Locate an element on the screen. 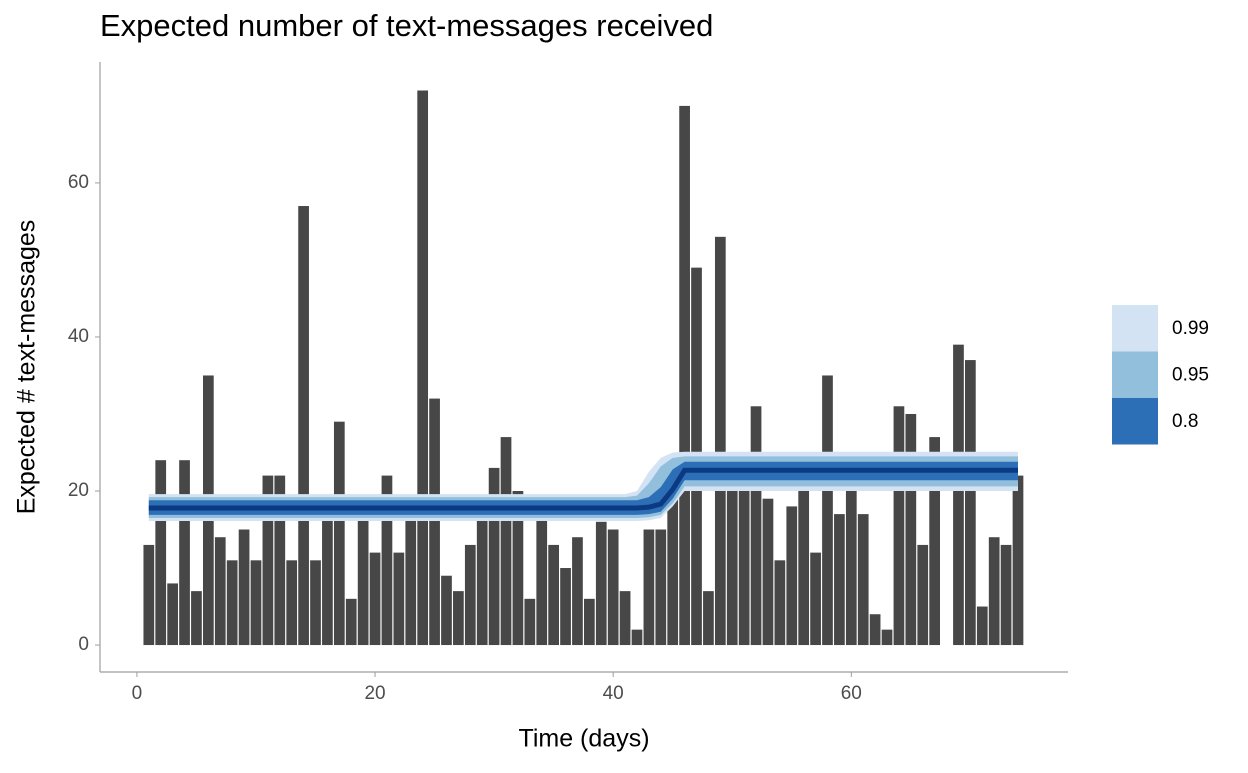  y-tick-label: 20 is located at coordinates (78, 490).